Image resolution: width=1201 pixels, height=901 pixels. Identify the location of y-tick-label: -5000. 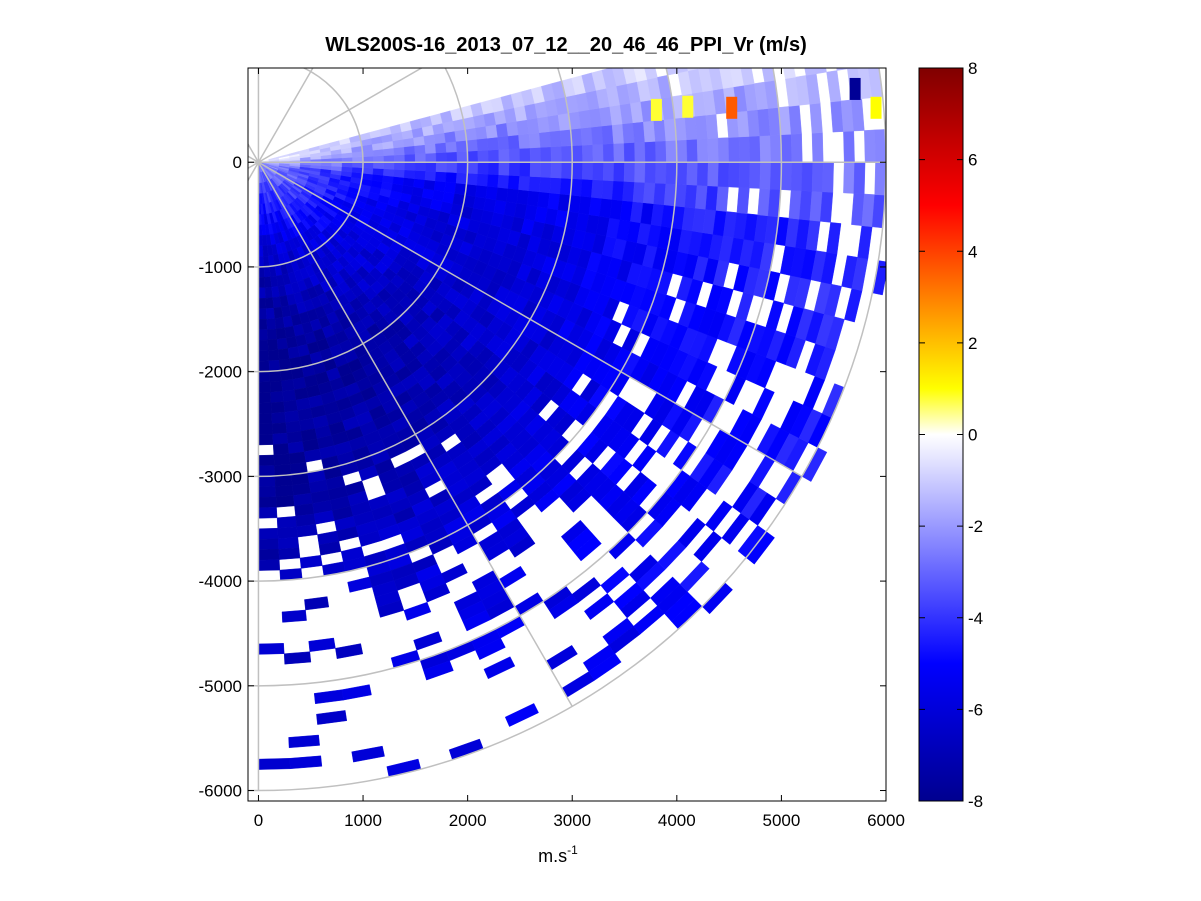
(220, 686).